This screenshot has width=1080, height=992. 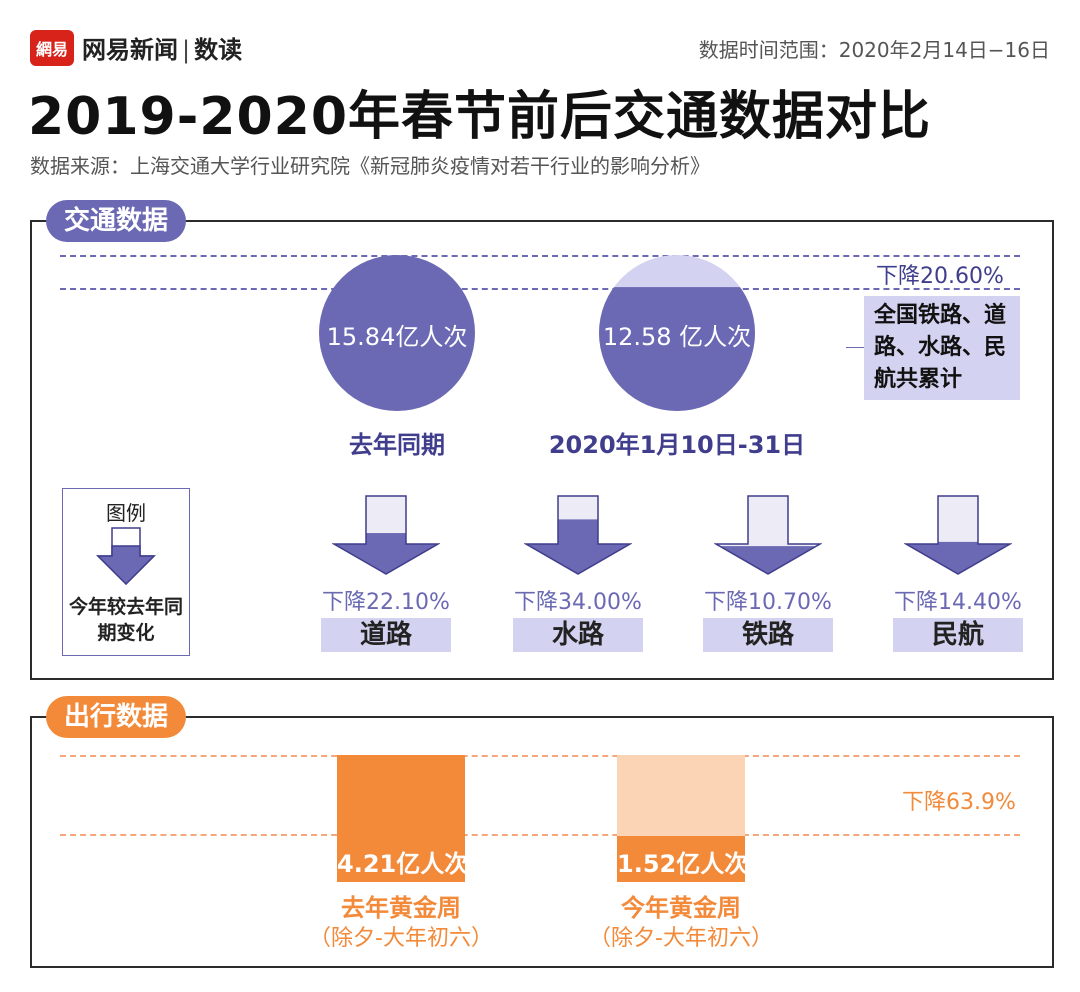 I want to click on note-connector, so click(x=855, y=347).